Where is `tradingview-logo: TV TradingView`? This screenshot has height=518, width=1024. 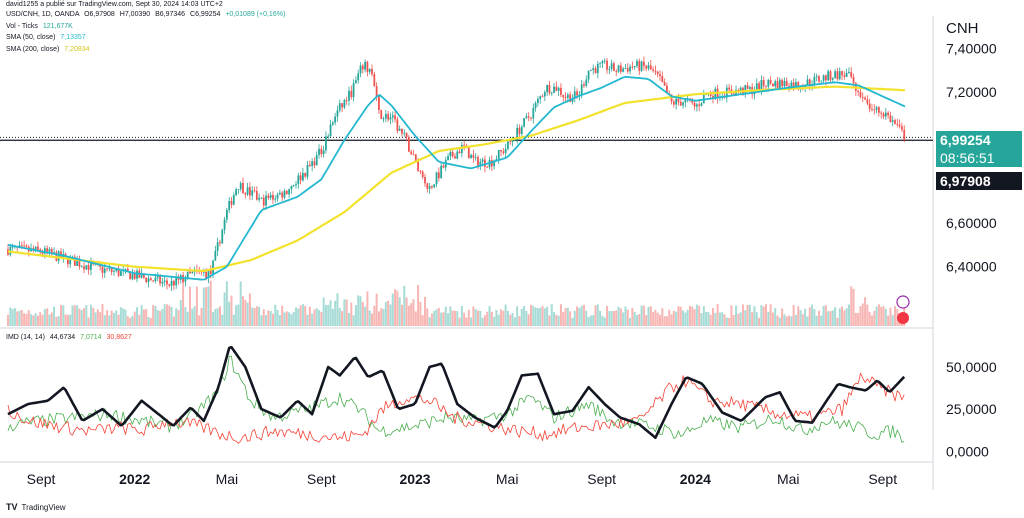 tradingview-logo: TV TradingView is located at coordinates (36, 507).